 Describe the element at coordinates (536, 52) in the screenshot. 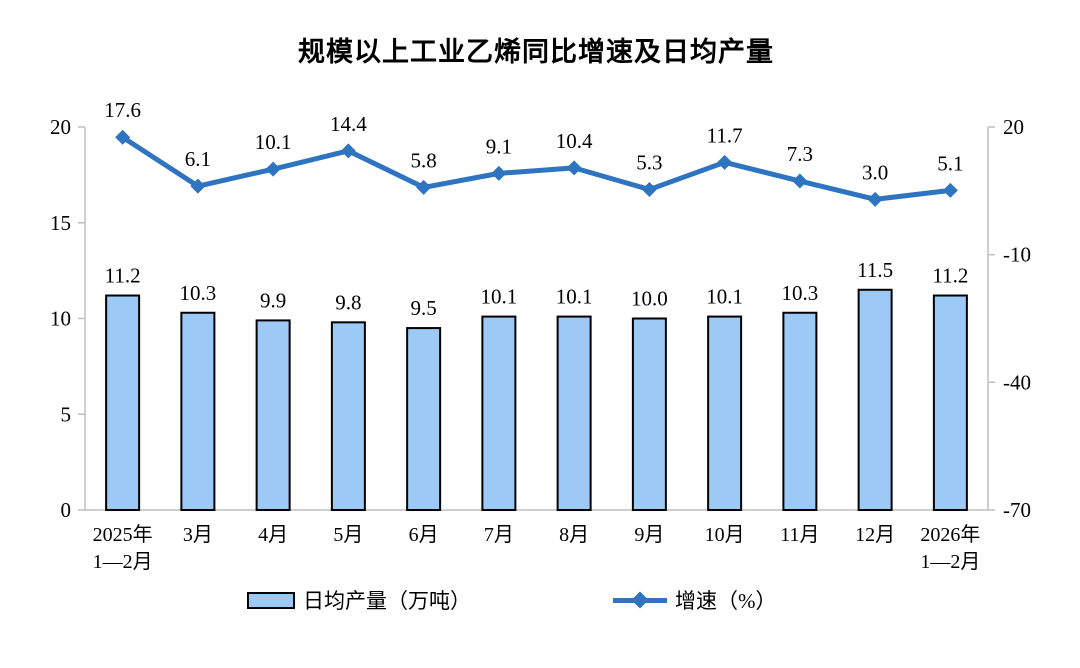

I see `chart-title: 规模以上工业乙烯同比增速及日均产量` at that location.